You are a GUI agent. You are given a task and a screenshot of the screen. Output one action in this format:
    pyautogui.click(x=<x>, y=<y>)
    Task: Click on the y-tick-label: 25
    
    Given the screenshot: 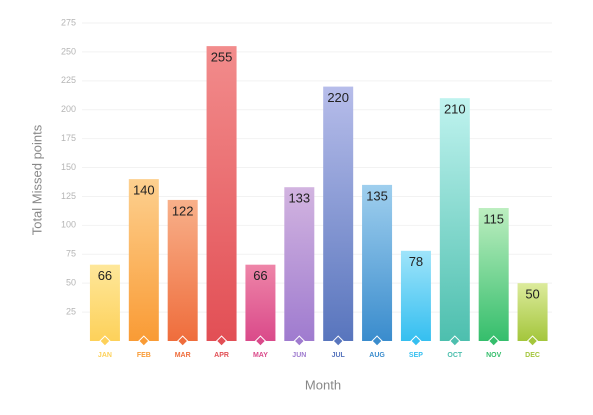 What is the action you would take?
    pyautogui.click(x=71, y=311)
    